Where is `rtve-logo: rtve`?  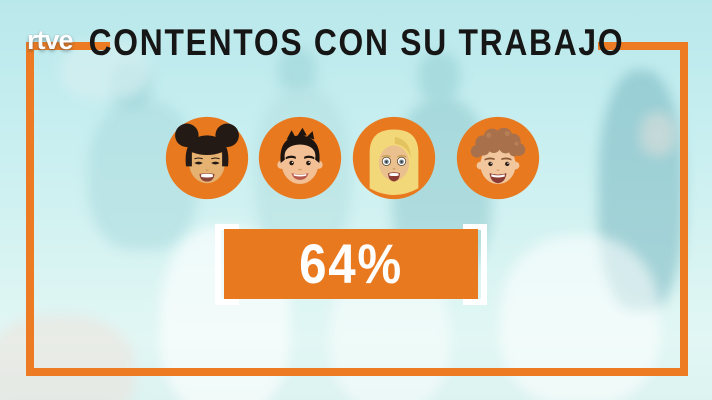 rtve-logo: rtve is located at coordinates (50, 40).